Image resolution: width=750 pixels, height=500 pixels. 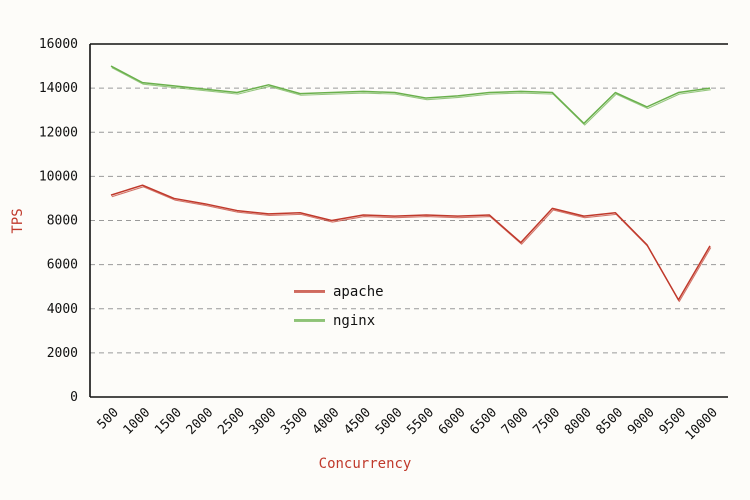 What do you see at coordinates (354, 321) in the screenshot?
I see `legend-label-nginx: nginx` at bounding box center [354, 321].